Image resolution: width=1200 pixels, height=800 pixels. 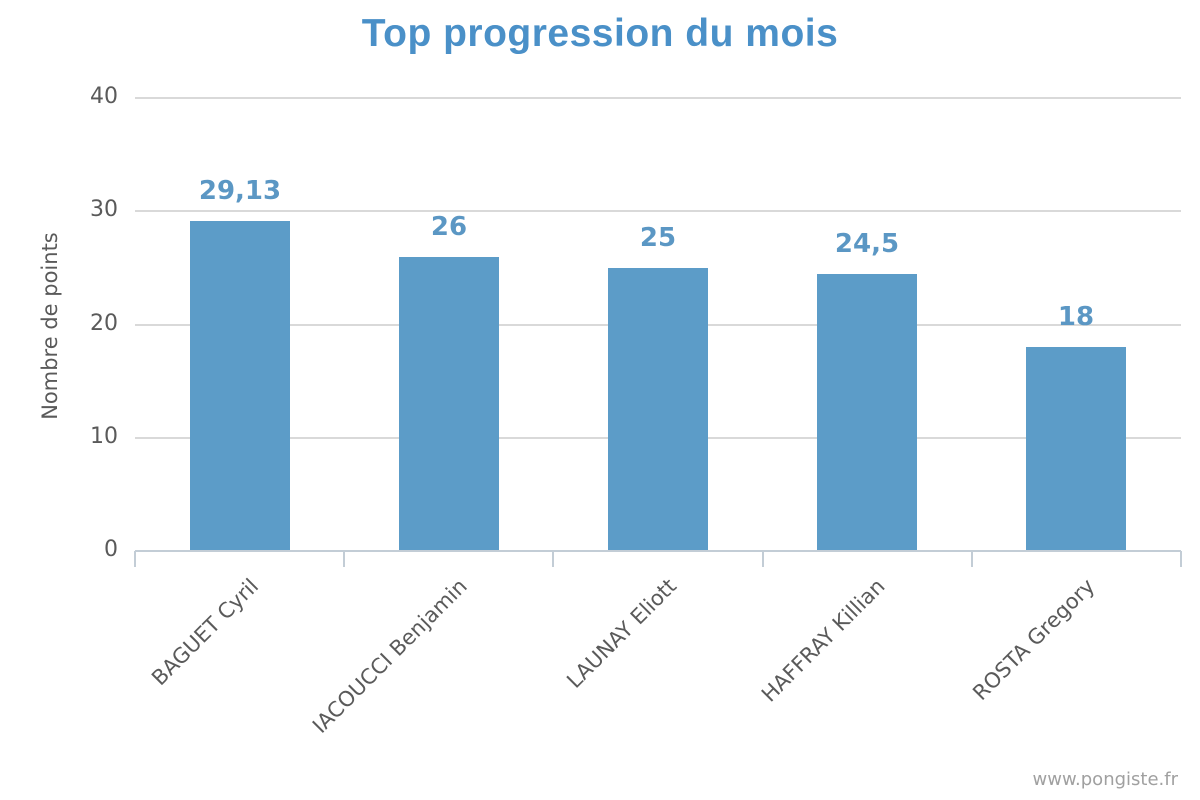 I want to click on x-category-label-3: LAUNAY Eliott, so click(x=621, y=633).